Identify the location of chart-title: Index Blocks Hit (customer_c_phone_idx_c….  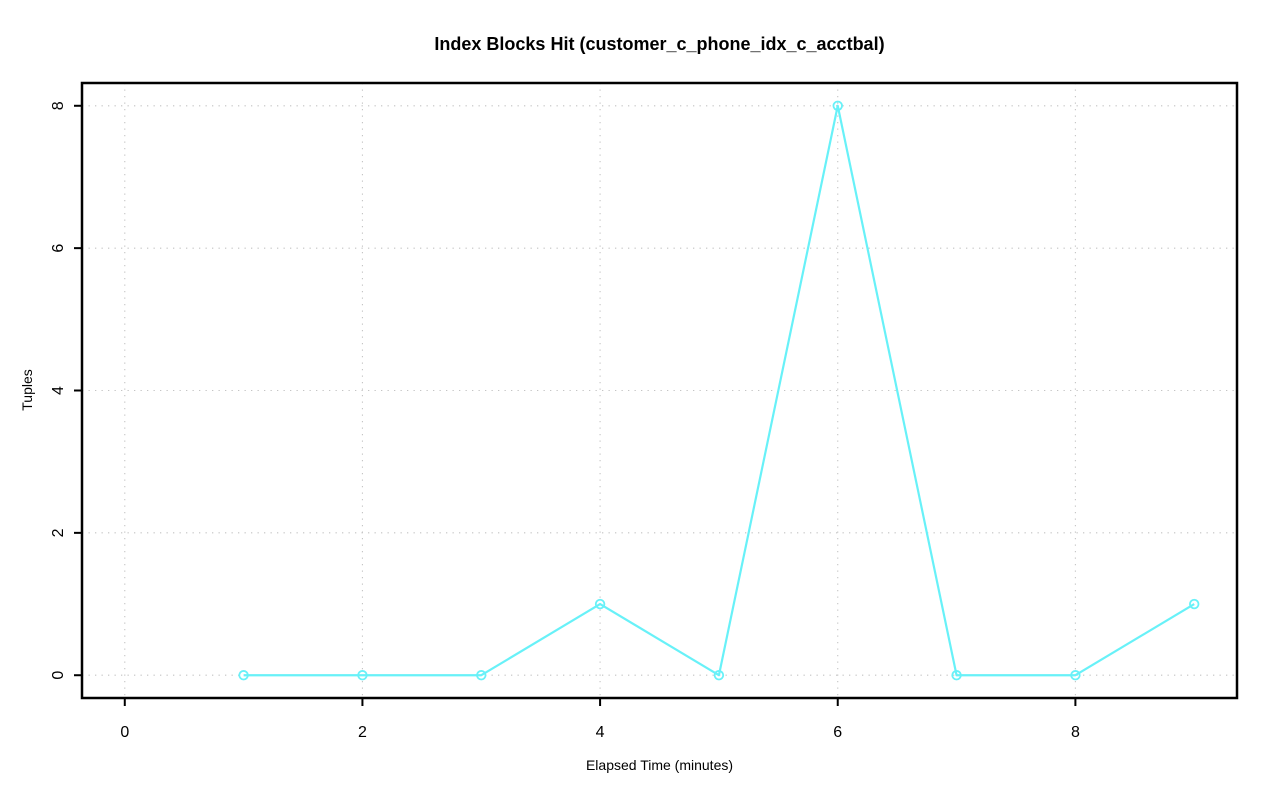
(659, 44).